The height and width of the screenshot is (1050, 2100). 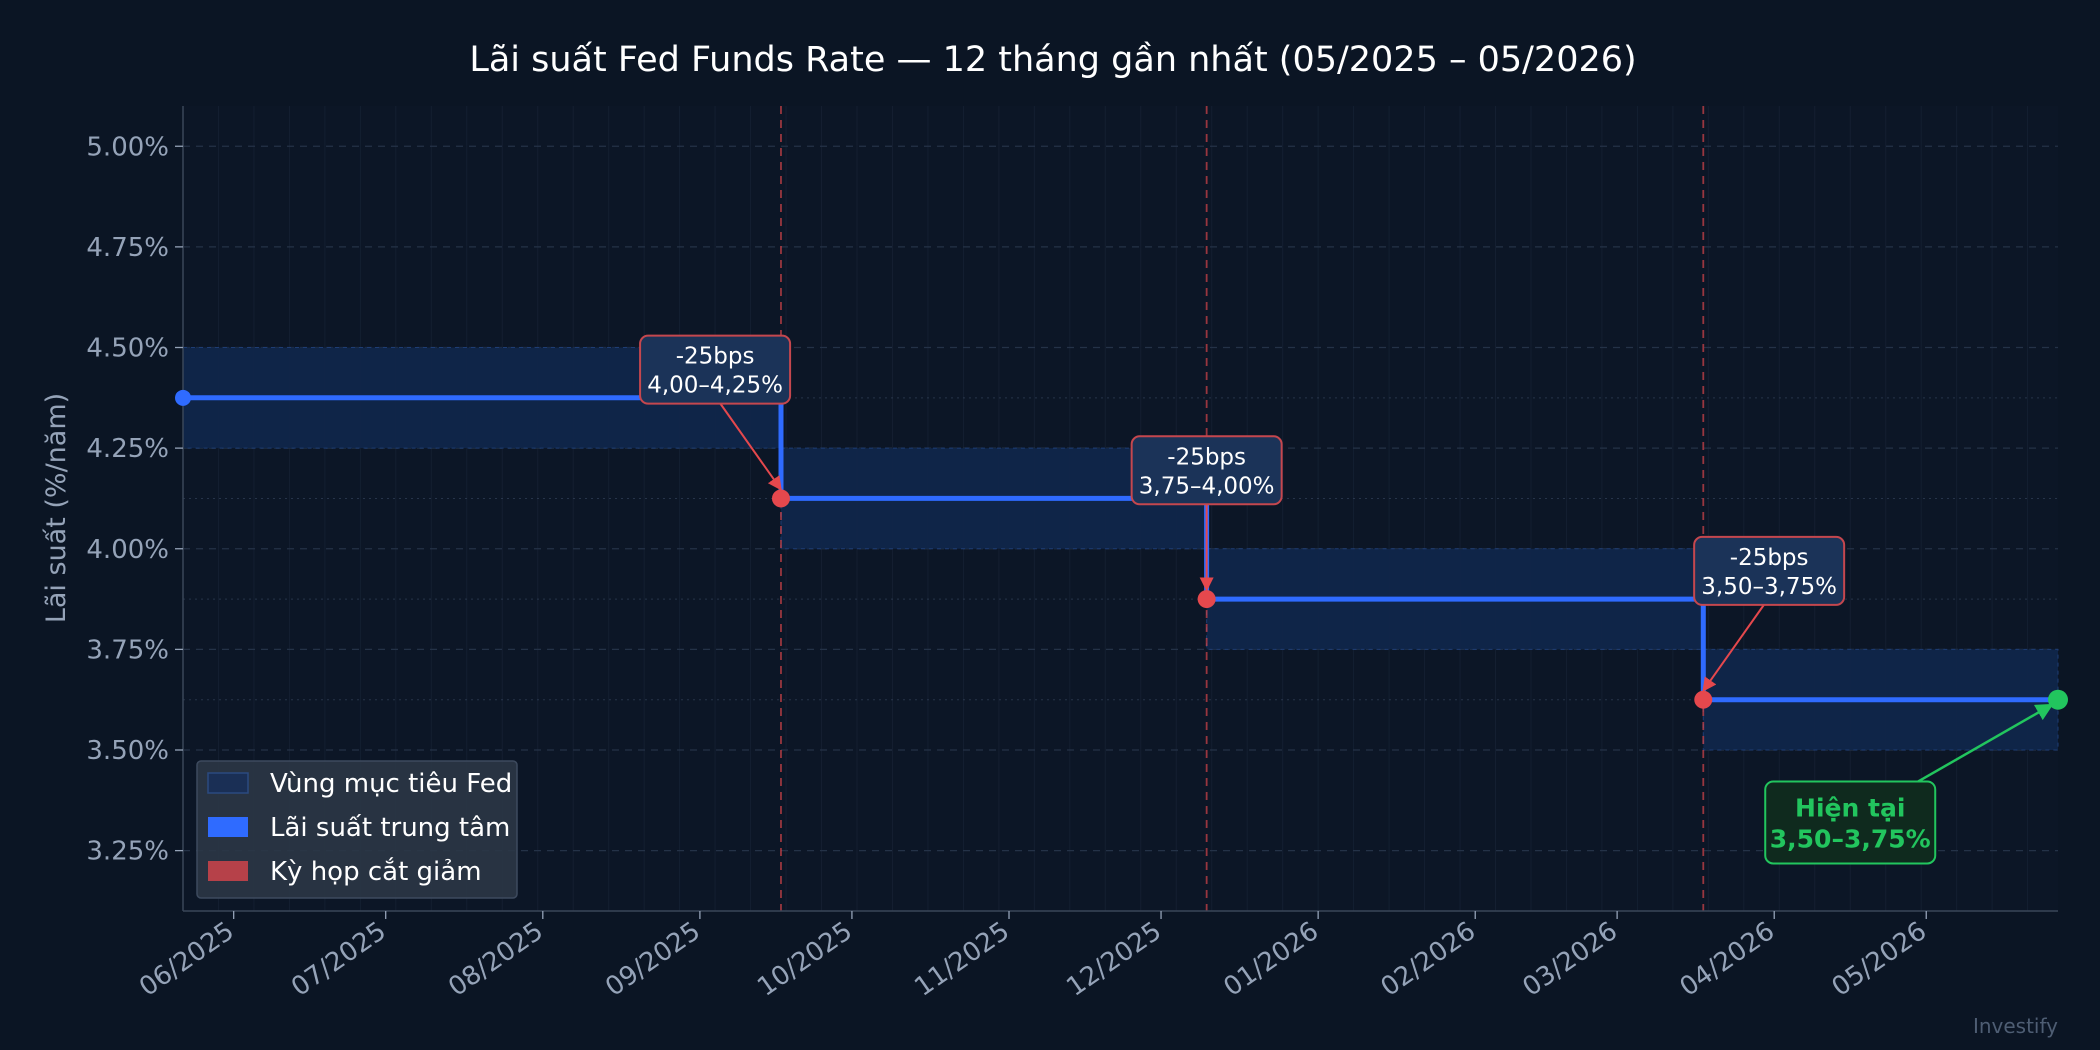 What do you see at coordinates (1429, 959) in the screenshot?
I see `x-tick-label: 02/2026` at bounding box center [1429, 959].